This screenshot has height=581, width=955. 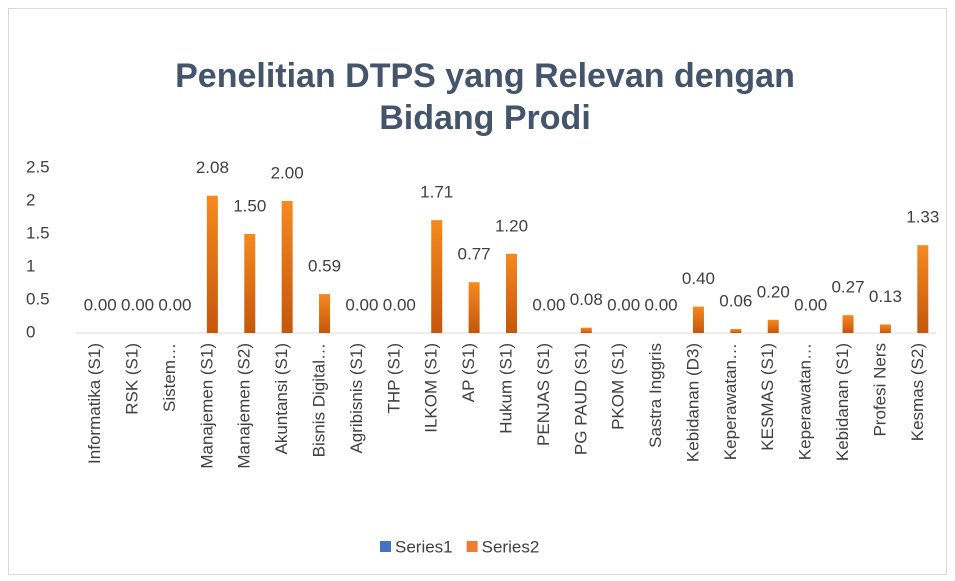 I want to click on legend-label: Series1, so click(x=424, y=546).